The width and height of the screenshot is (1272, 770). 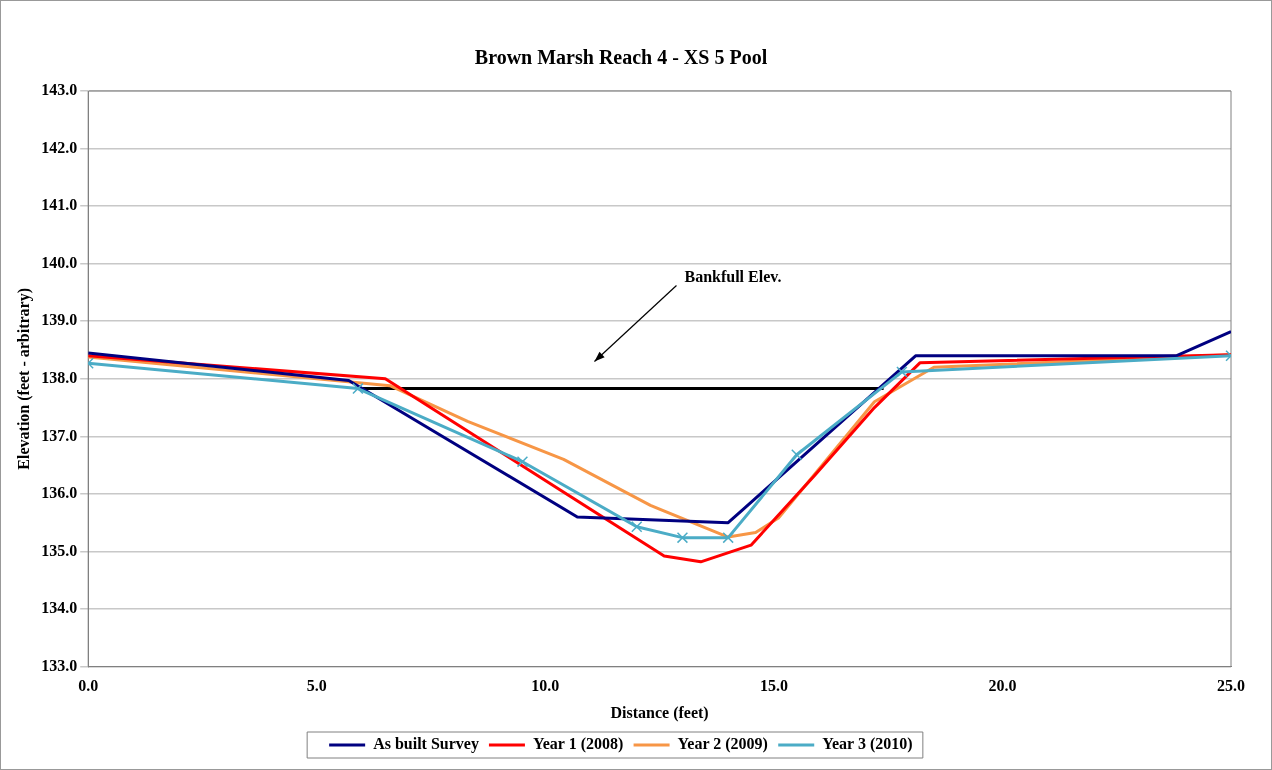 I want to click on y-tick-label: 141.0, so click(x=59, y=205).